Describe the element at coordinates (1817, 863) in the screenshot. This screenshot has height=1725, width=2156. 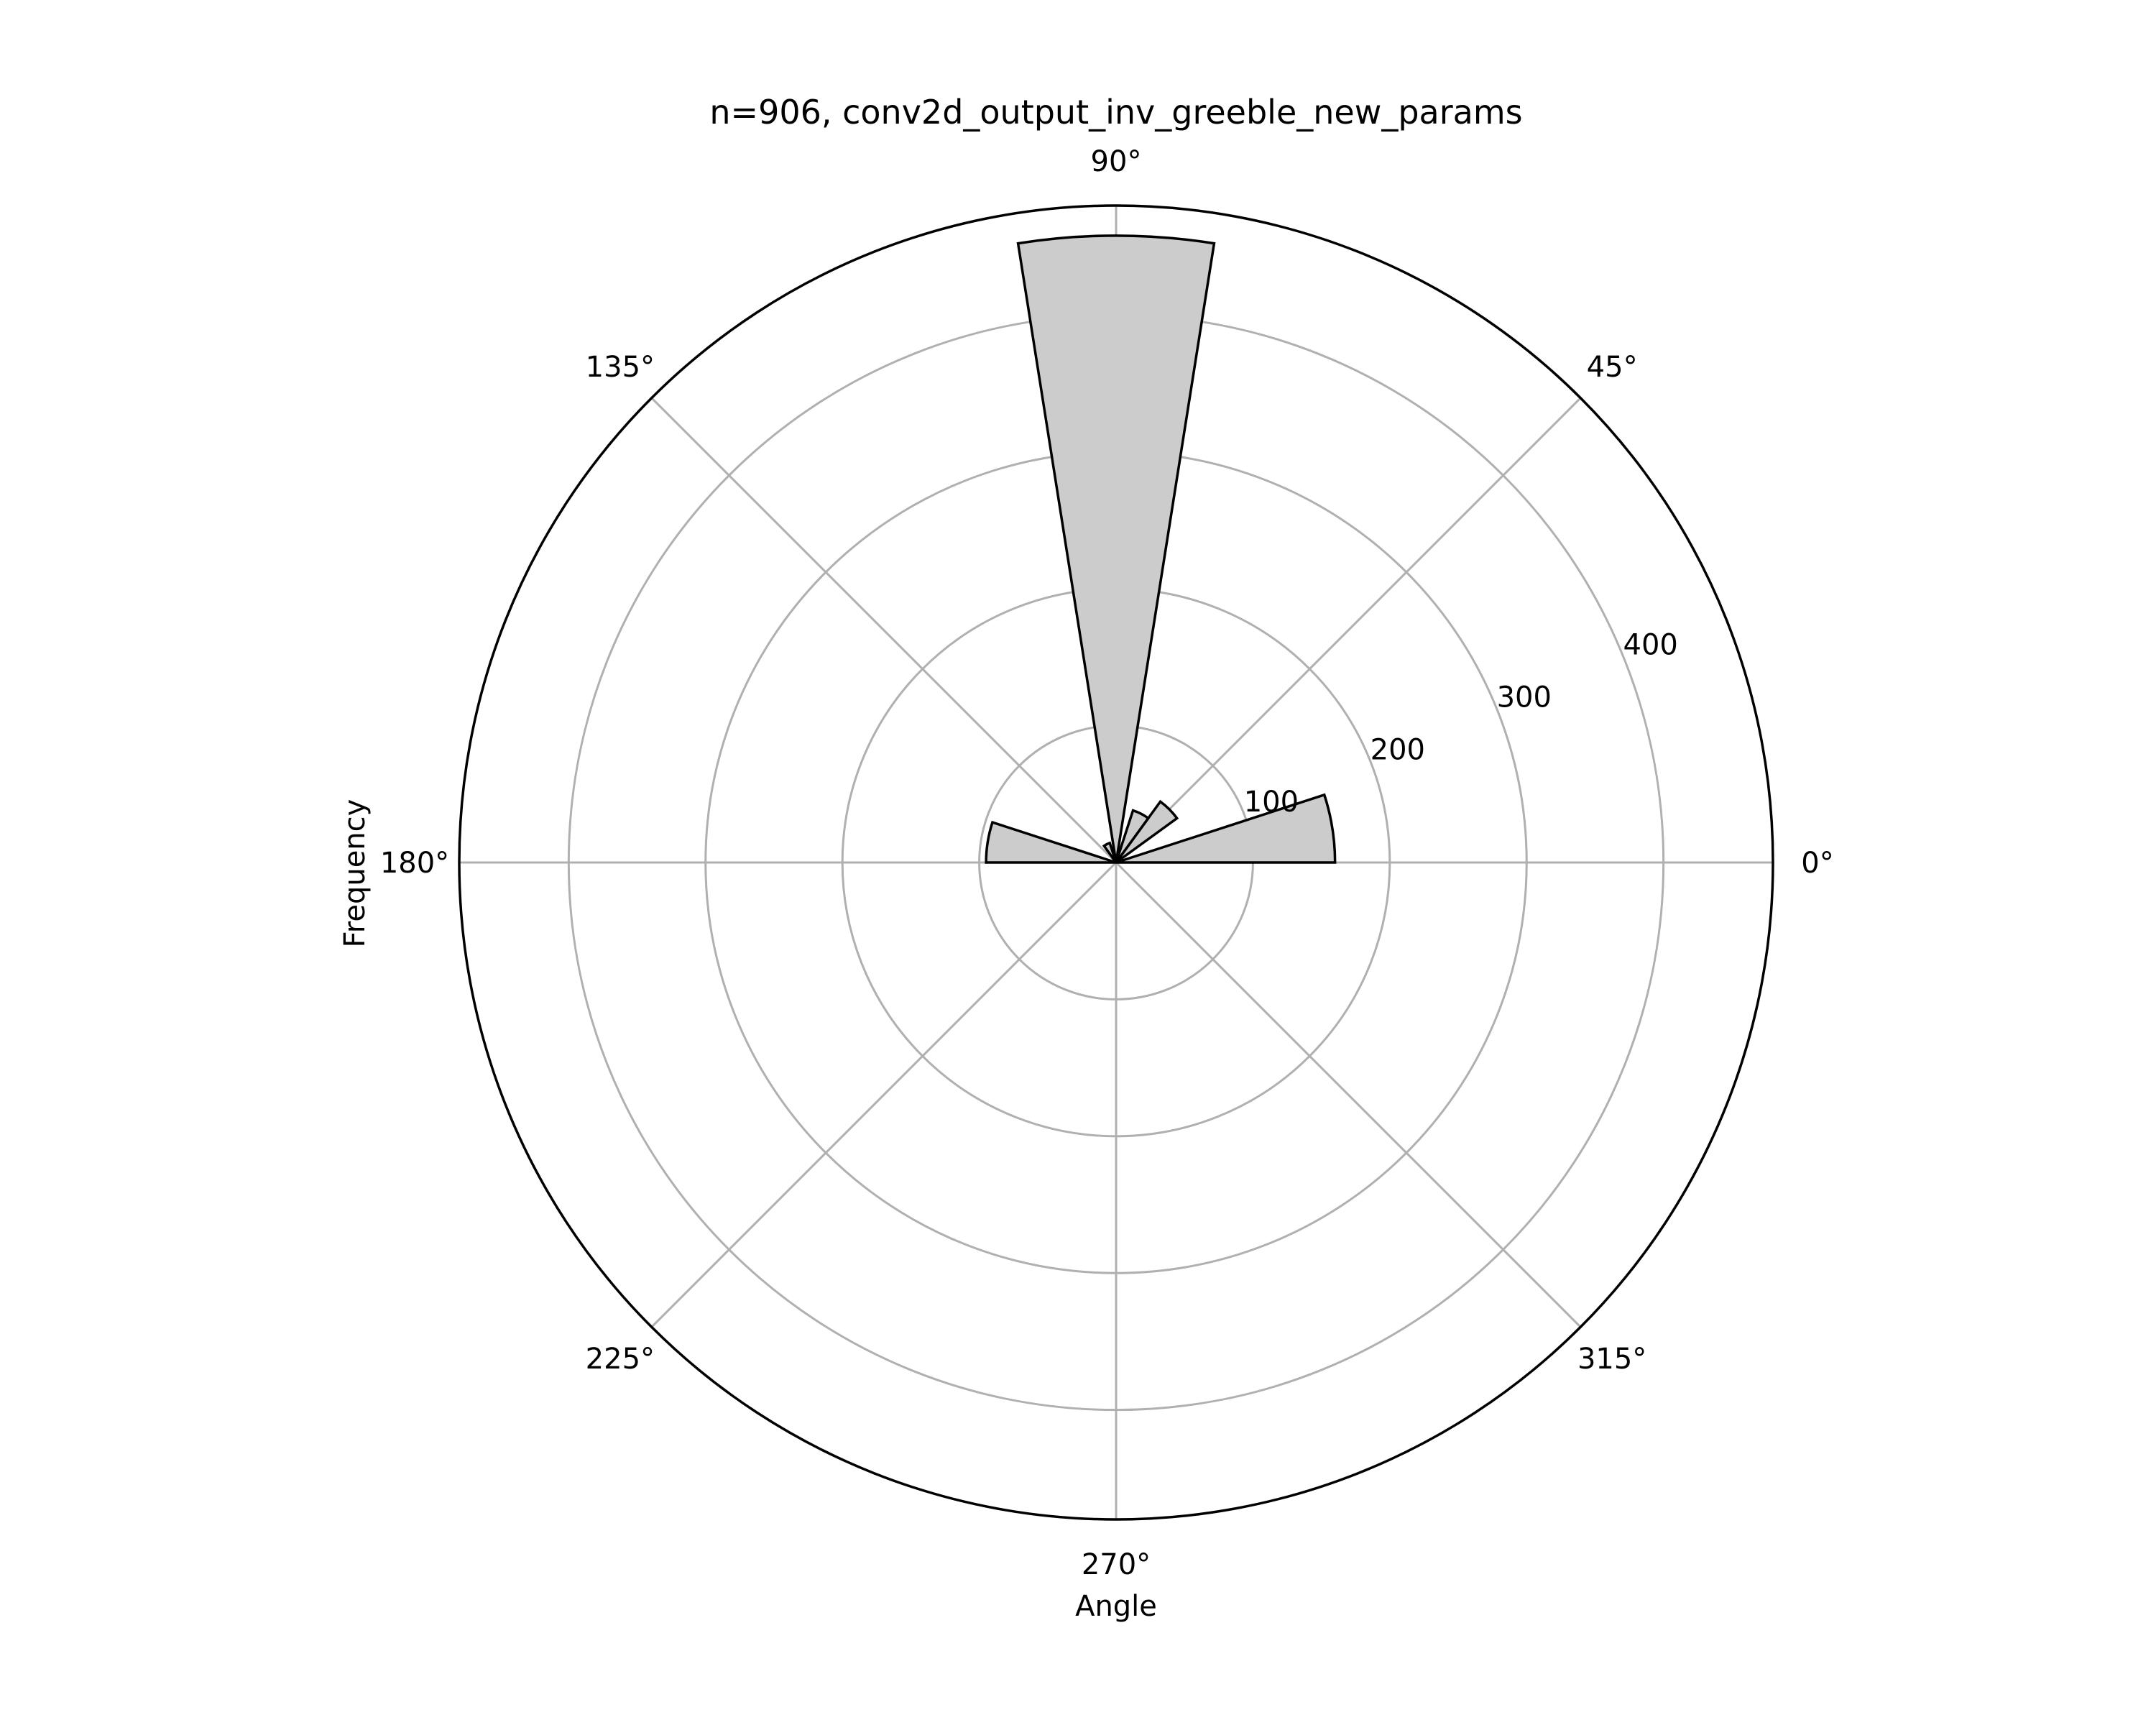
I see `angle-tick-label: 0°` at that location.